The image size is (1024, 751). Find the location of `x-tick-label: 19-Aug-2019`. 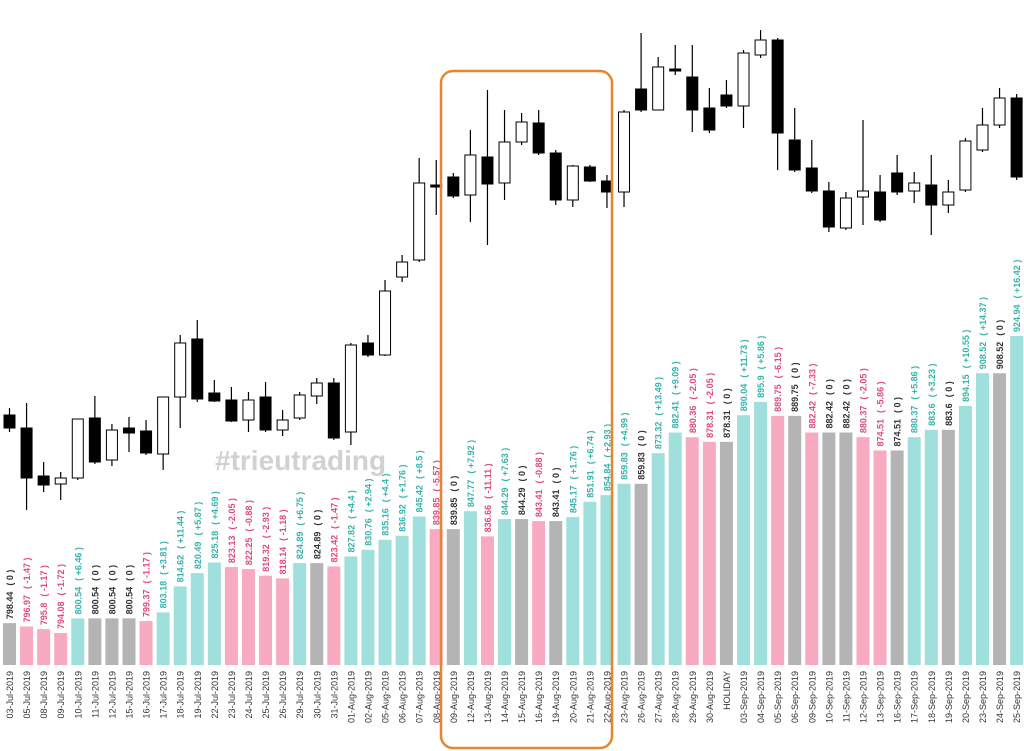

x-tick-label: 19-Aug-2019 is located at coordinates (556, 697).